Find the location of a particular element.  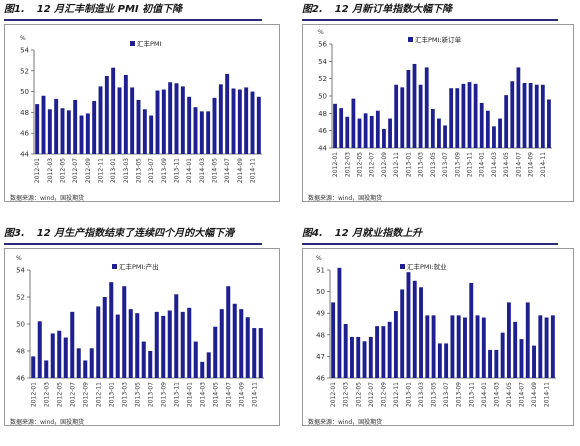

x-tick-label: 2012-01 is located at coordinates (333, 394).